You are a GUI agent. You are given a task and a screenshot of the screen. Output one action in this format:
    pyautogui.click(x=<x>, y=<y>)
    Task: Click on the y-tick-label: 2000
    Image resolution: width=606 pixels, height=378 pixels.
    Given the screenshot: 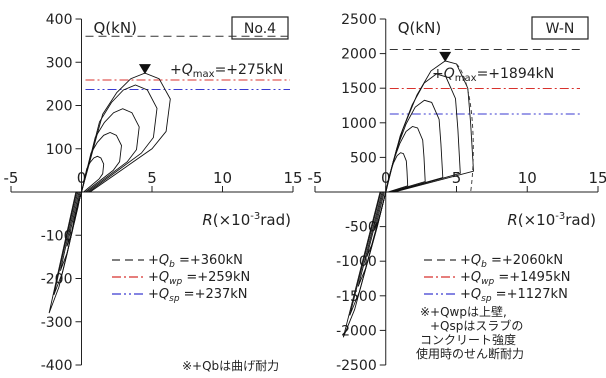 What is the action you would take?
    pyautogui.click(x=359, y=55)
    